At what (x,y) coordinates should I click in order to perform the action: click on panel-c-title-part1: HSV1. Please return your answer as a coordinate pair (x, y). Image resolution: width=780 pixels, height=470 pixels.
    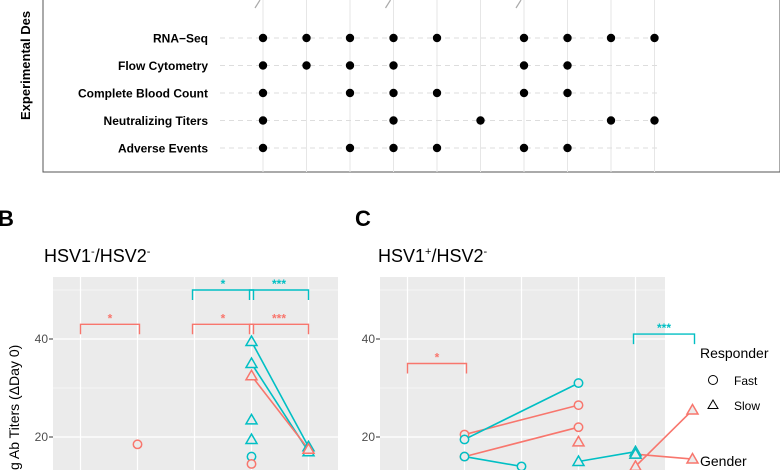
    Looking at the image, I should click on (401, 256).